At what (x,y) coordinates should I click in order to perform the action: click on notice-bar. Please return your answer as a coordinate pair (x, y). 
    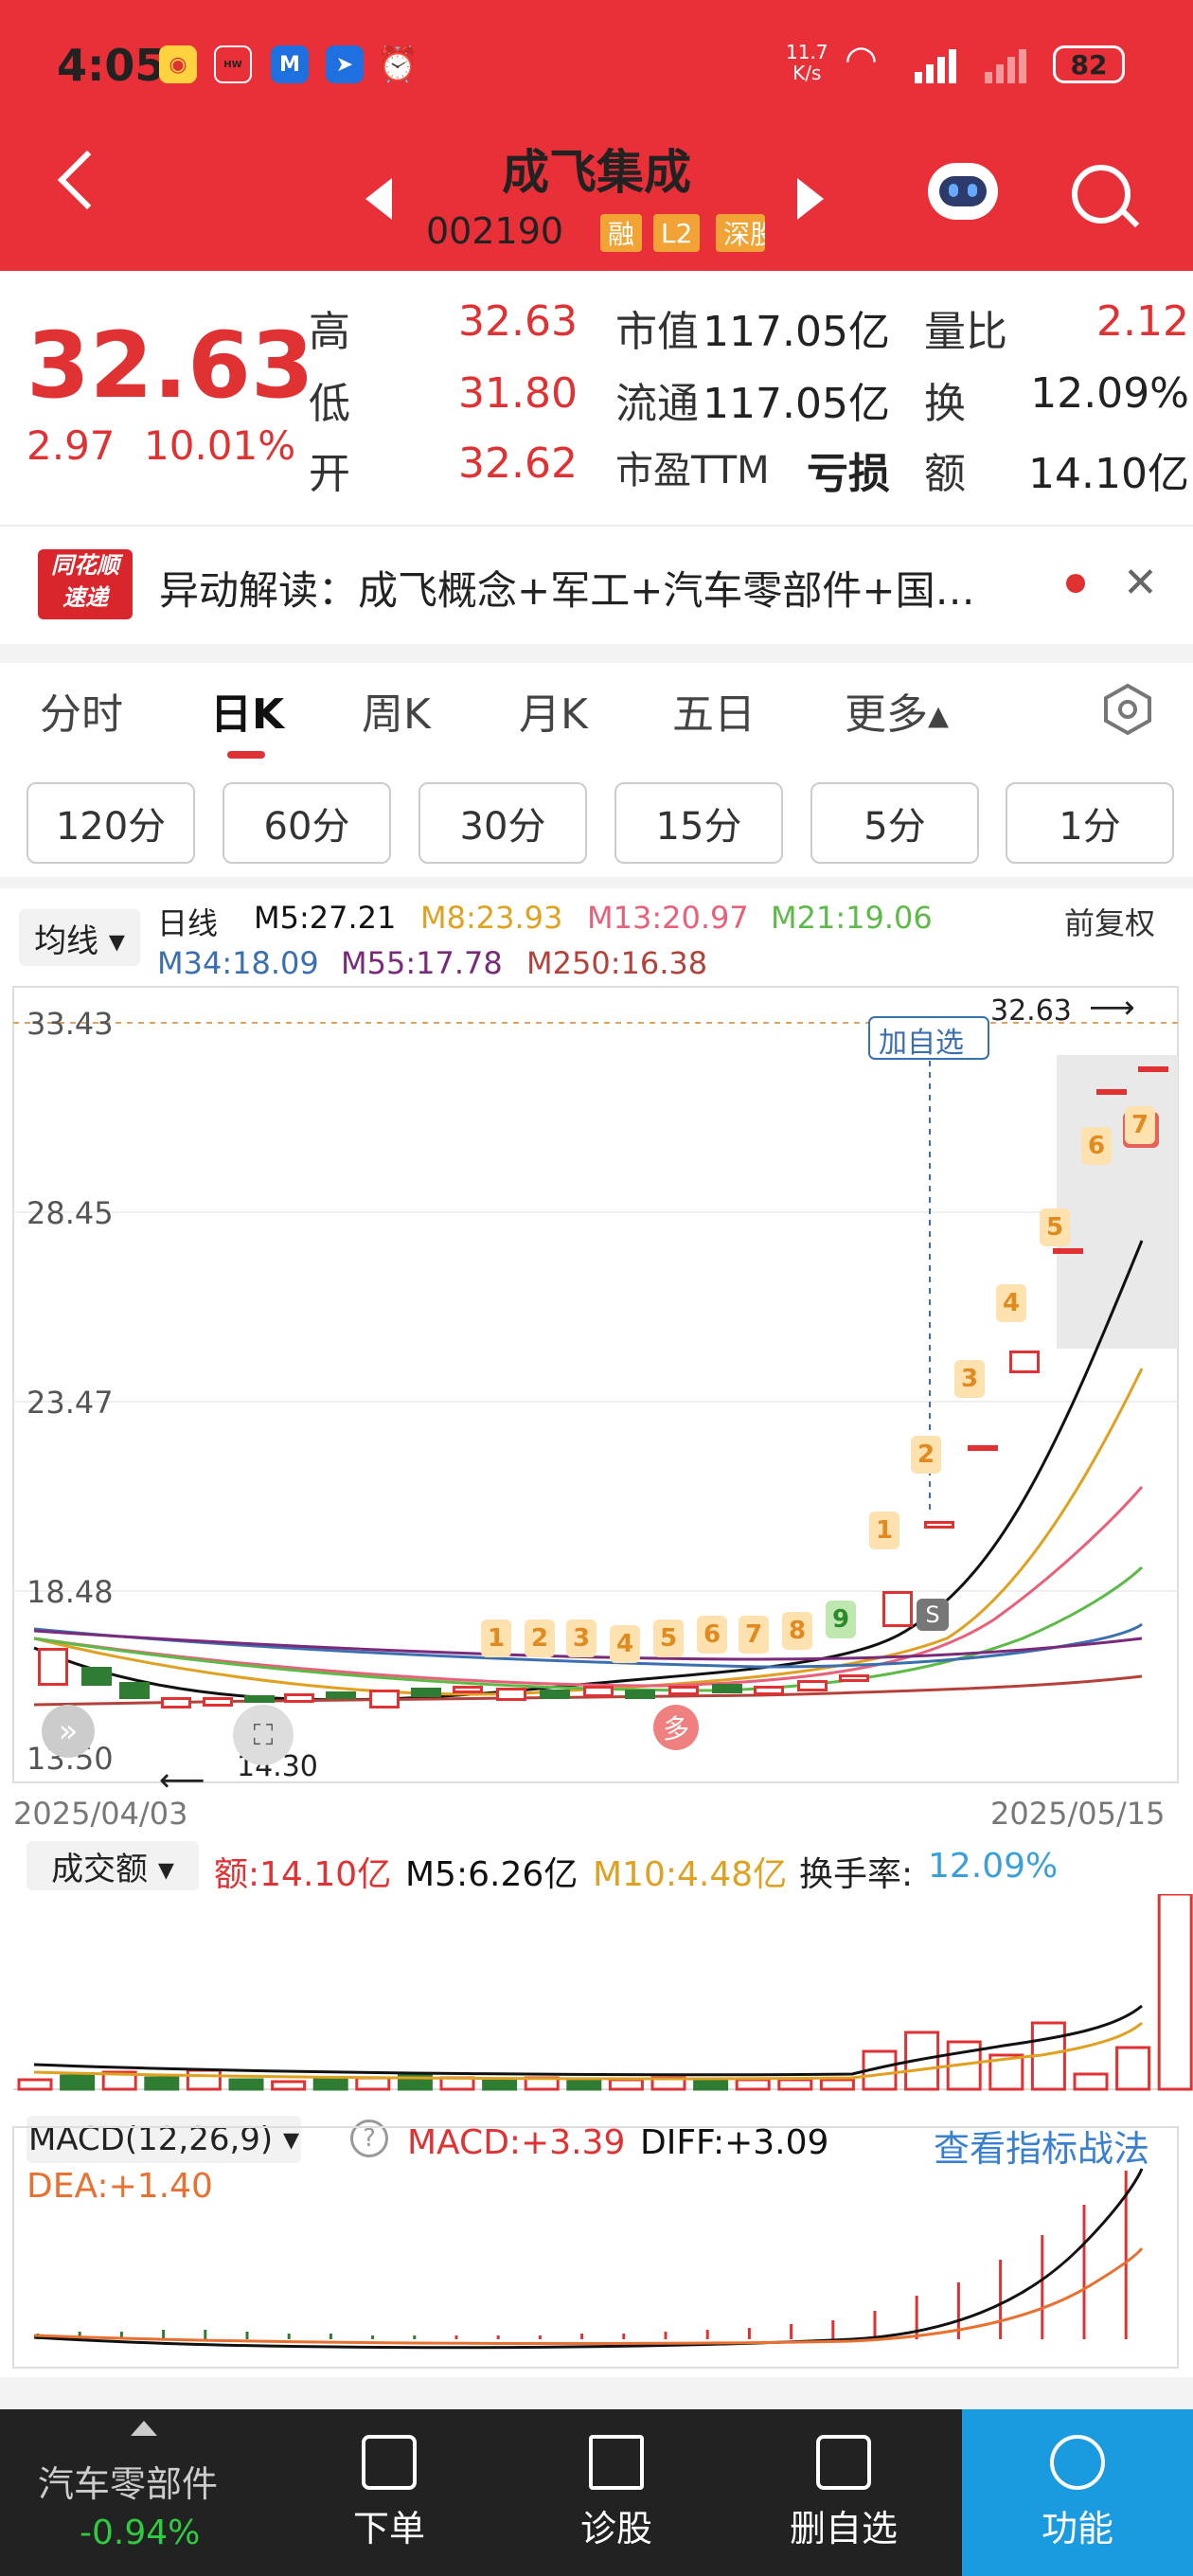
    Looking at the image, I should click on (596, 584).